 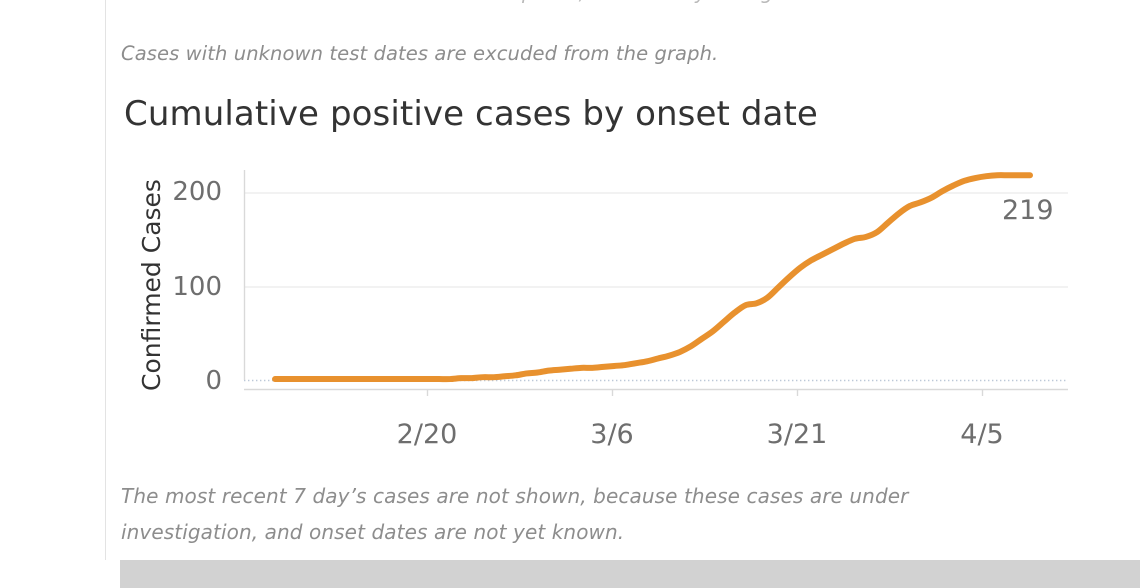 I want to click on x-tick-label-1: 2/20, so click(x=427, y=434).